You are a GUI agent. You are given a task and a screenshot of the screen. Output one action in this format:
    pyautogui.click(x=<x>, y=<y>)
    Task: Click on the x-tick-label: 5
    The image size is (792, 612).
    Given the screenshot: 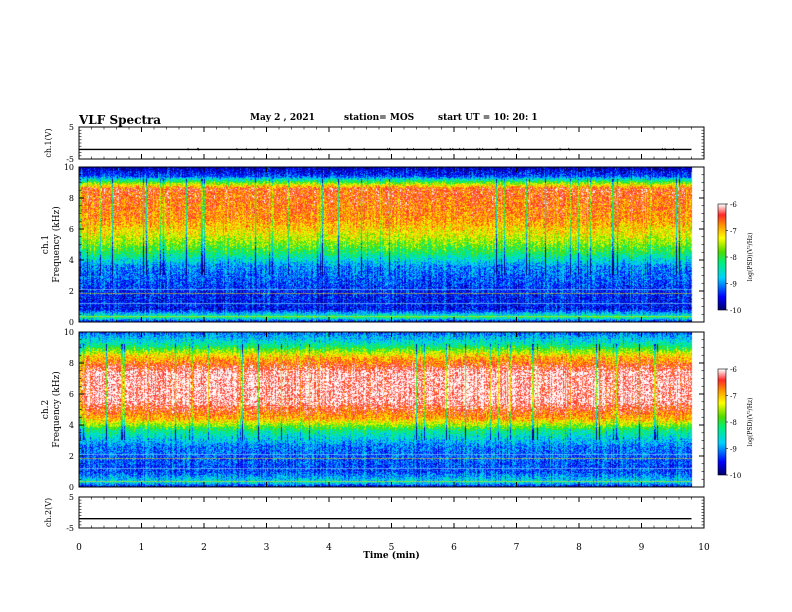 What is the action you would take?
    pyautogui.click(x=392, y=548)
    